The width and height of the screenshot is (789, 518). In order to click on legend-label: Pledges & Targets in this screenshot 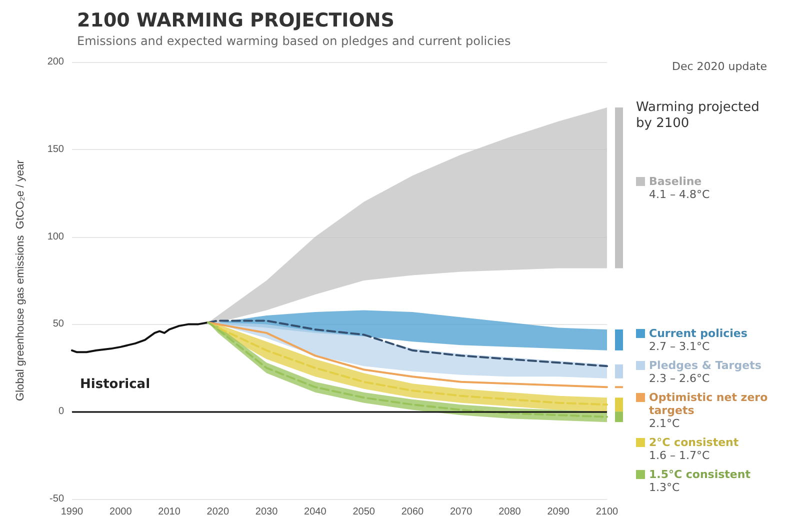, I will do `click(705, 365)`.